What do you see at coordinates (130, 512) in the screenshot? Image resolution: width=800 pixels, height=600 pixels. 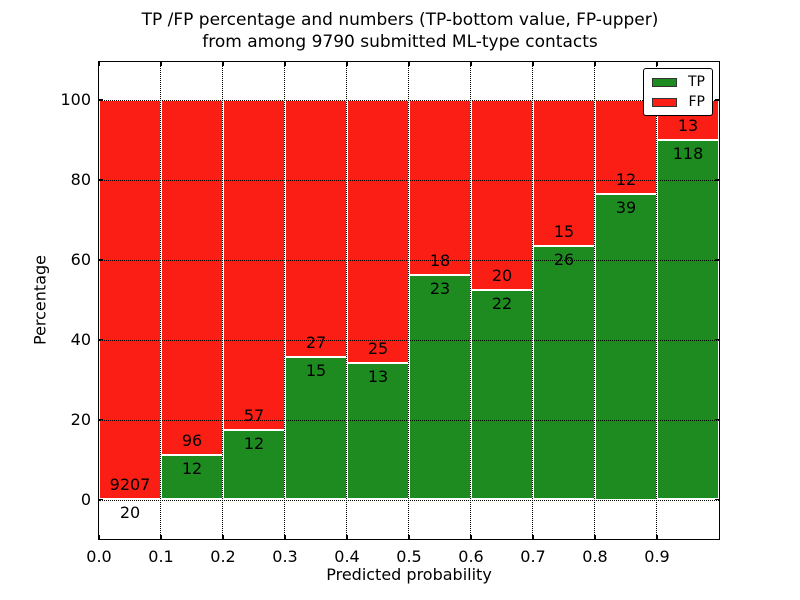 I see `annotation-tp: 20` at bounding box center [130, 512].